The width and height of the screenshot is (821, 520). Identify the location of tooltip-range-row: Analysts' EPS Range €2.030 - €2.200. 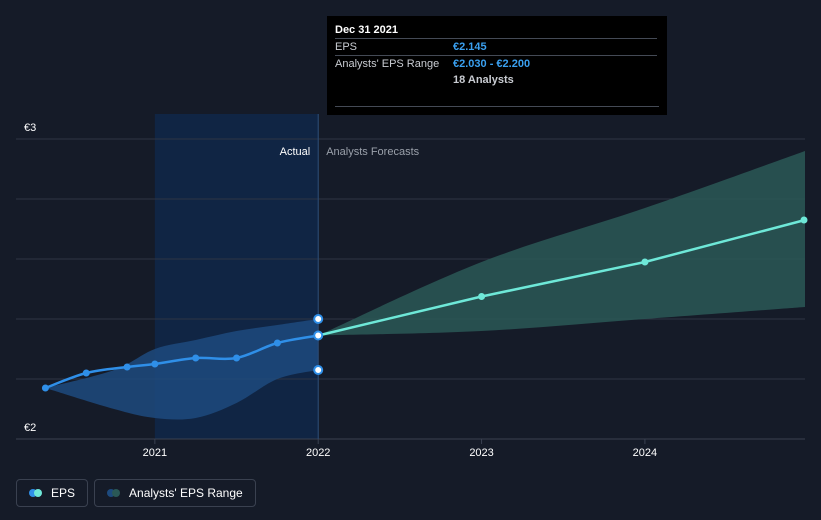
(496, 63).